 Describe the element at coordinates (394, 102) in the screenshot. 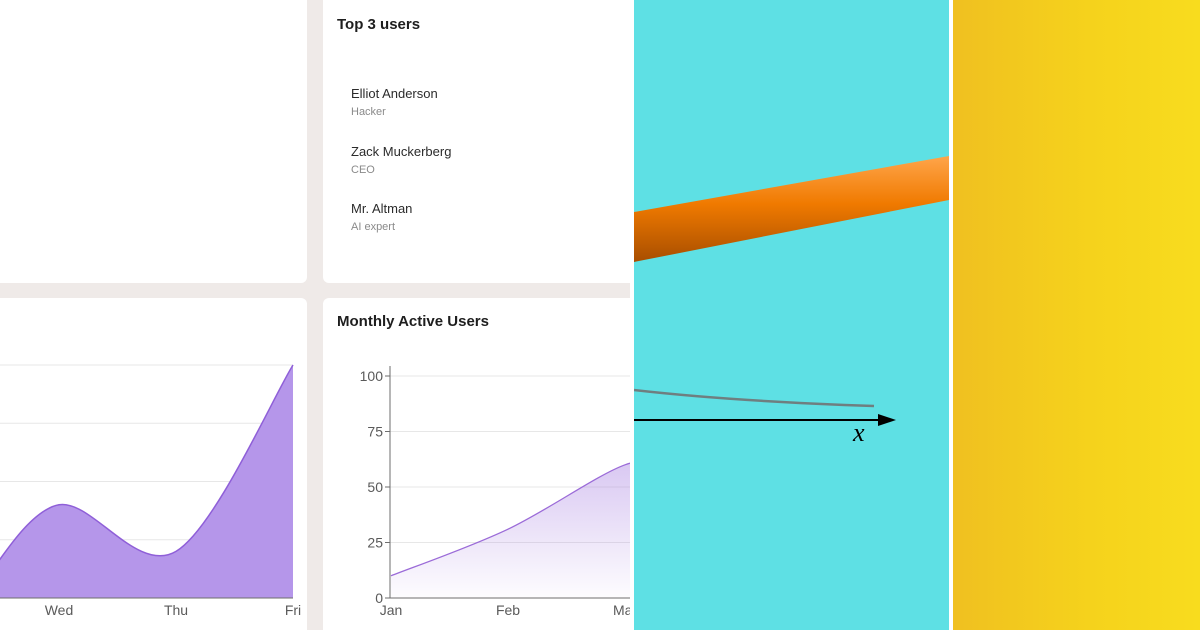

I see `user-list-item: Elliot Anderson Hacker` at that location.